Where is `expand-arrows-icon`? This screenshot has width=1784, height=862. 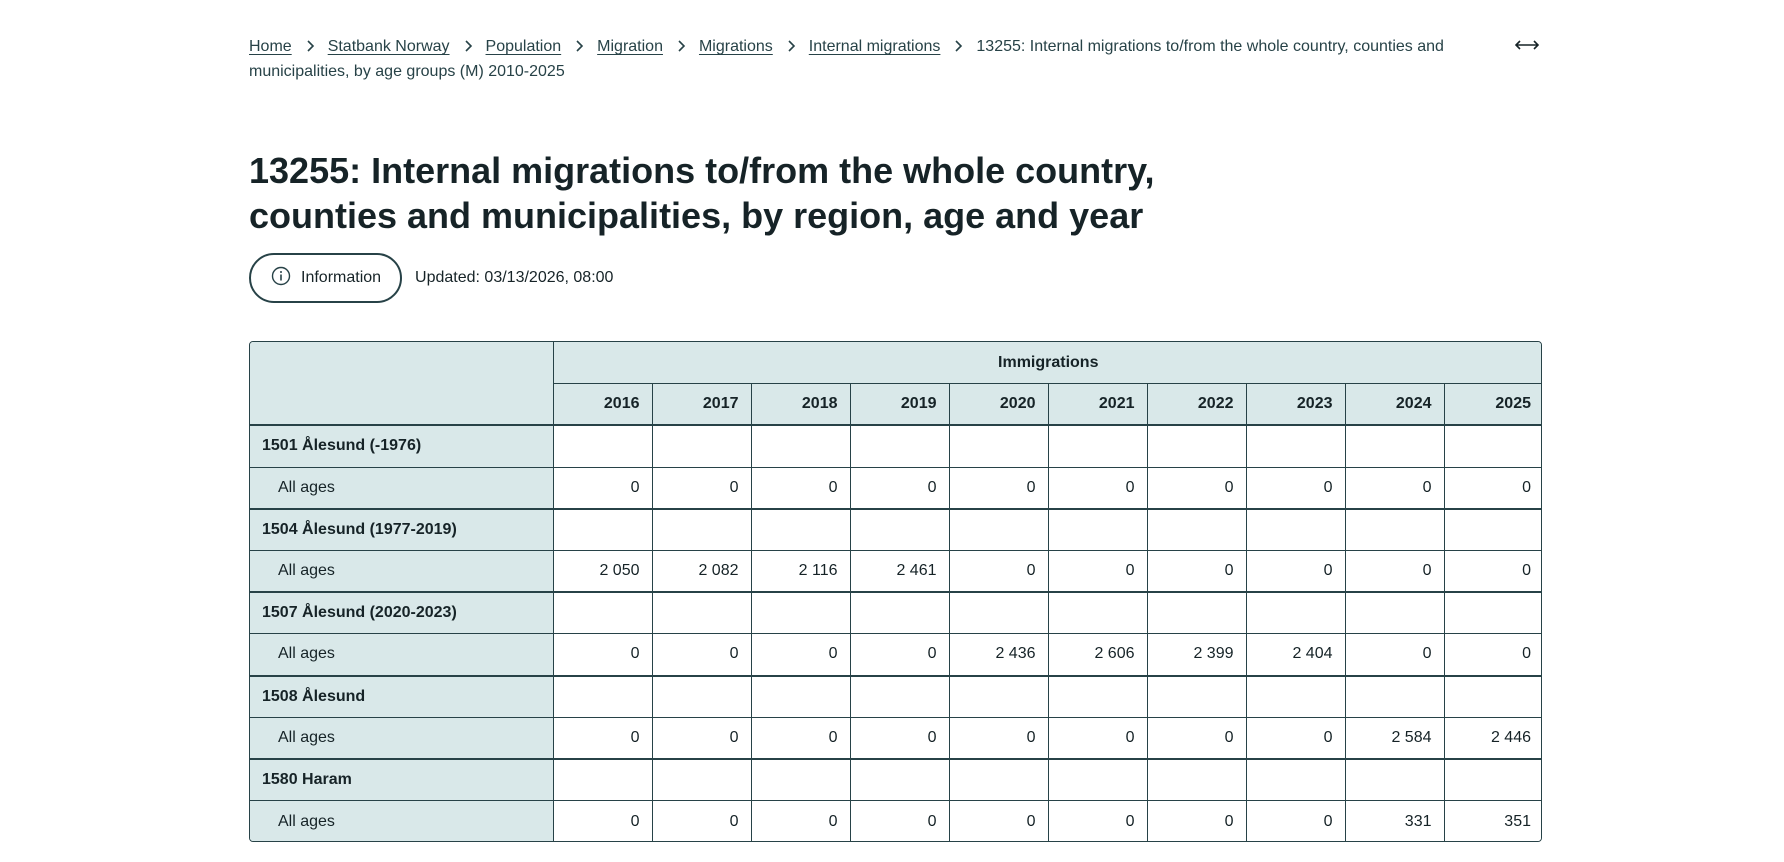
expand-arrows-icon is located at coordinates (1527, 47).